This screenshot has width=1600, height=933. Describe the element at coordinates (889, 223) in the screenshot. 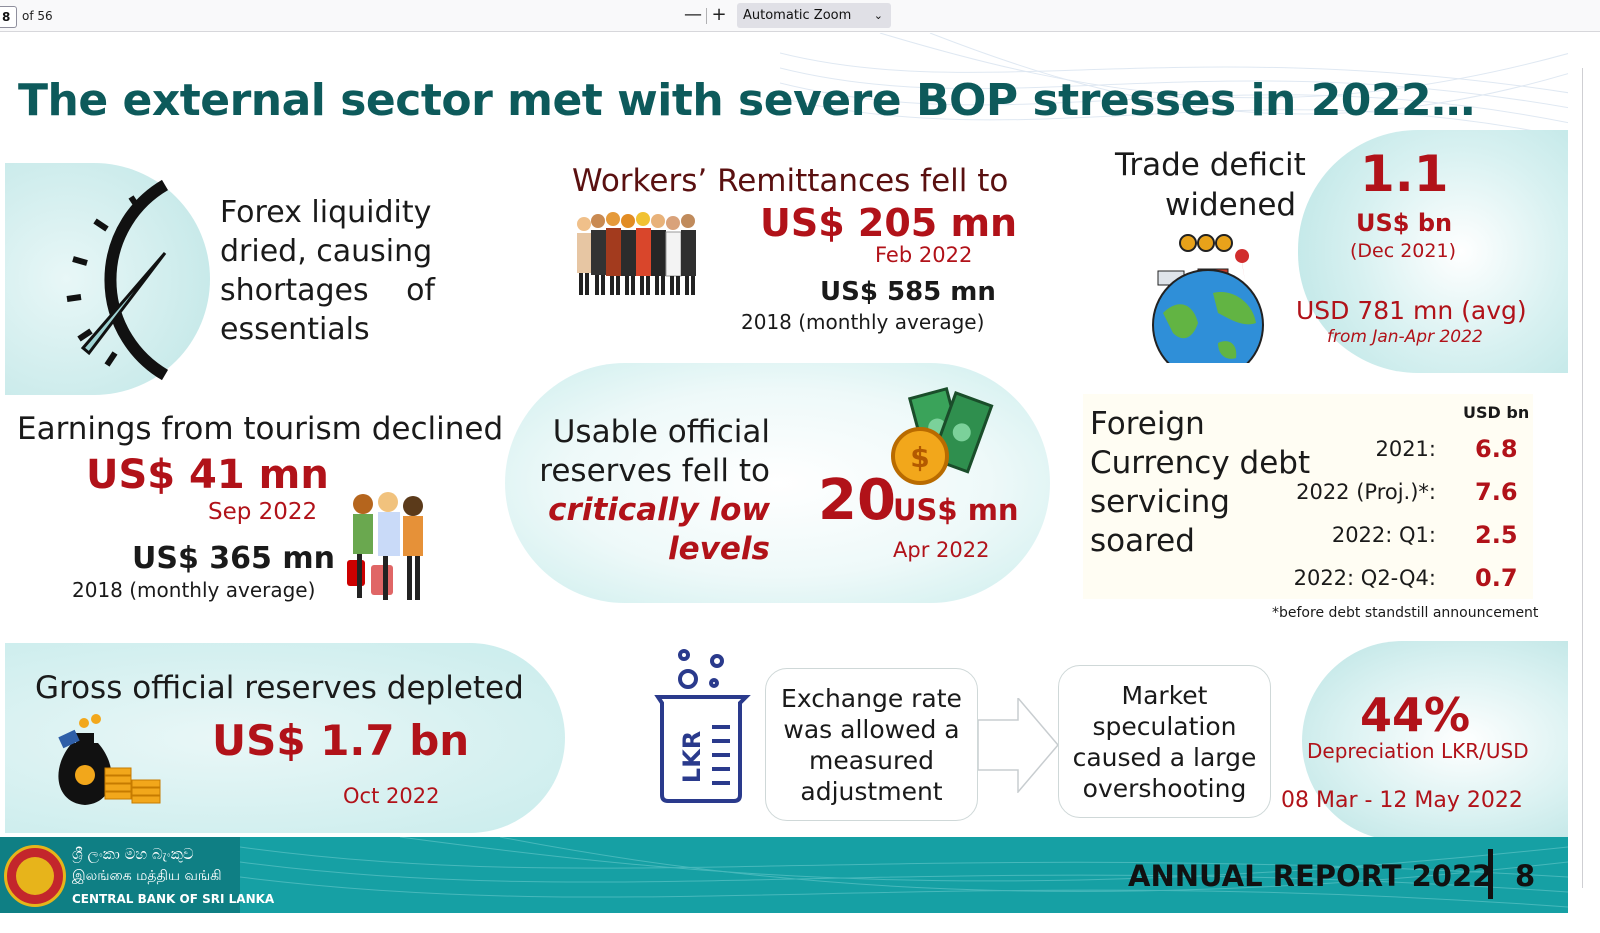

I see `remittances-value: US$ 205 mn` at that location.